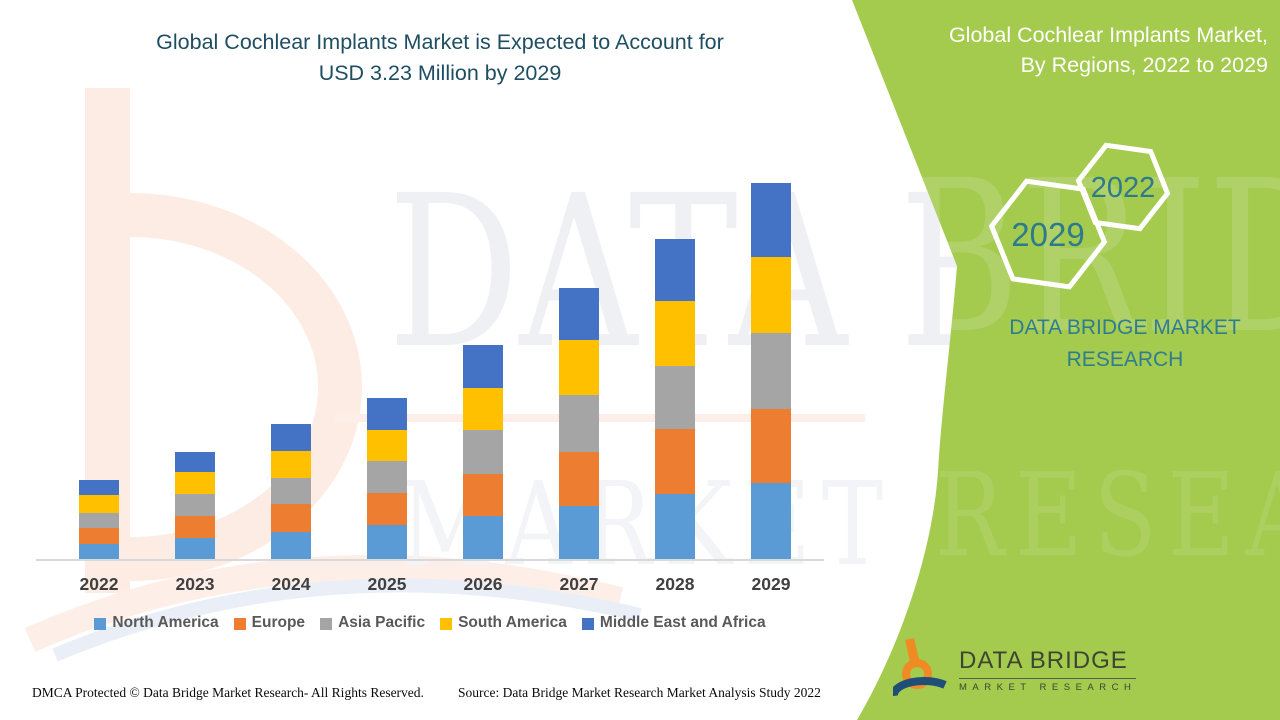 This screenshot has width=1280, height=720. I want to click on band-brand-line1: DATA BRIDGE MARKET, so click(1125, 327).